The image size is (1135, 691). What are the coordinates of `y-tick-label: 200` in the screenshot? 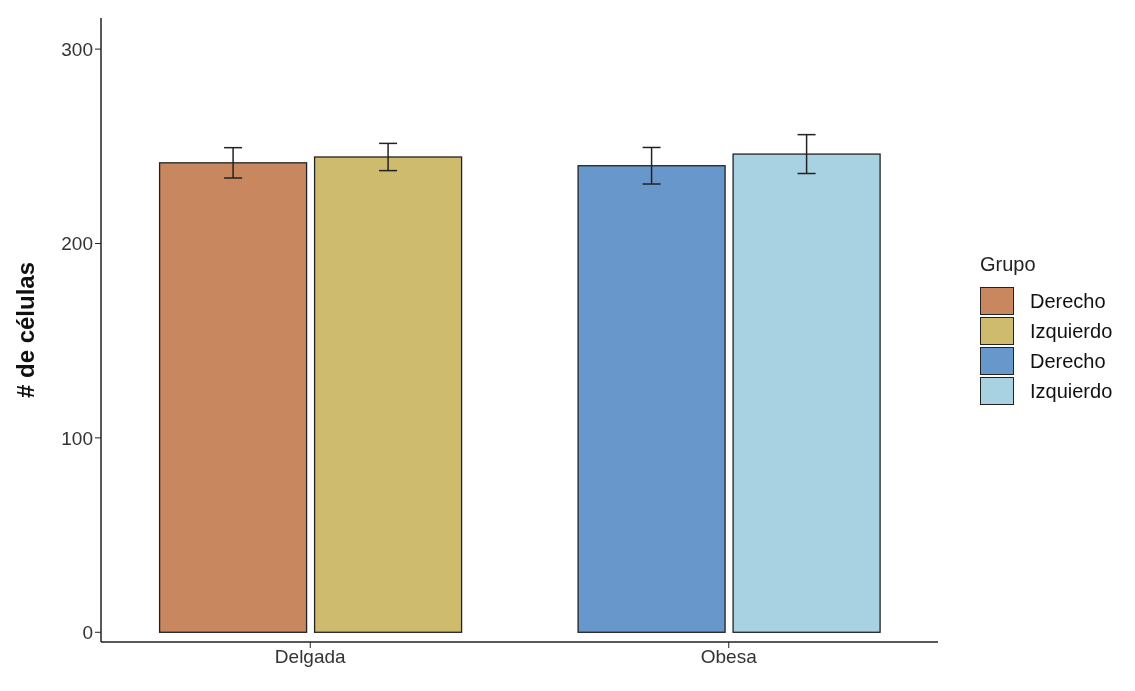 It's located at (77, 244).